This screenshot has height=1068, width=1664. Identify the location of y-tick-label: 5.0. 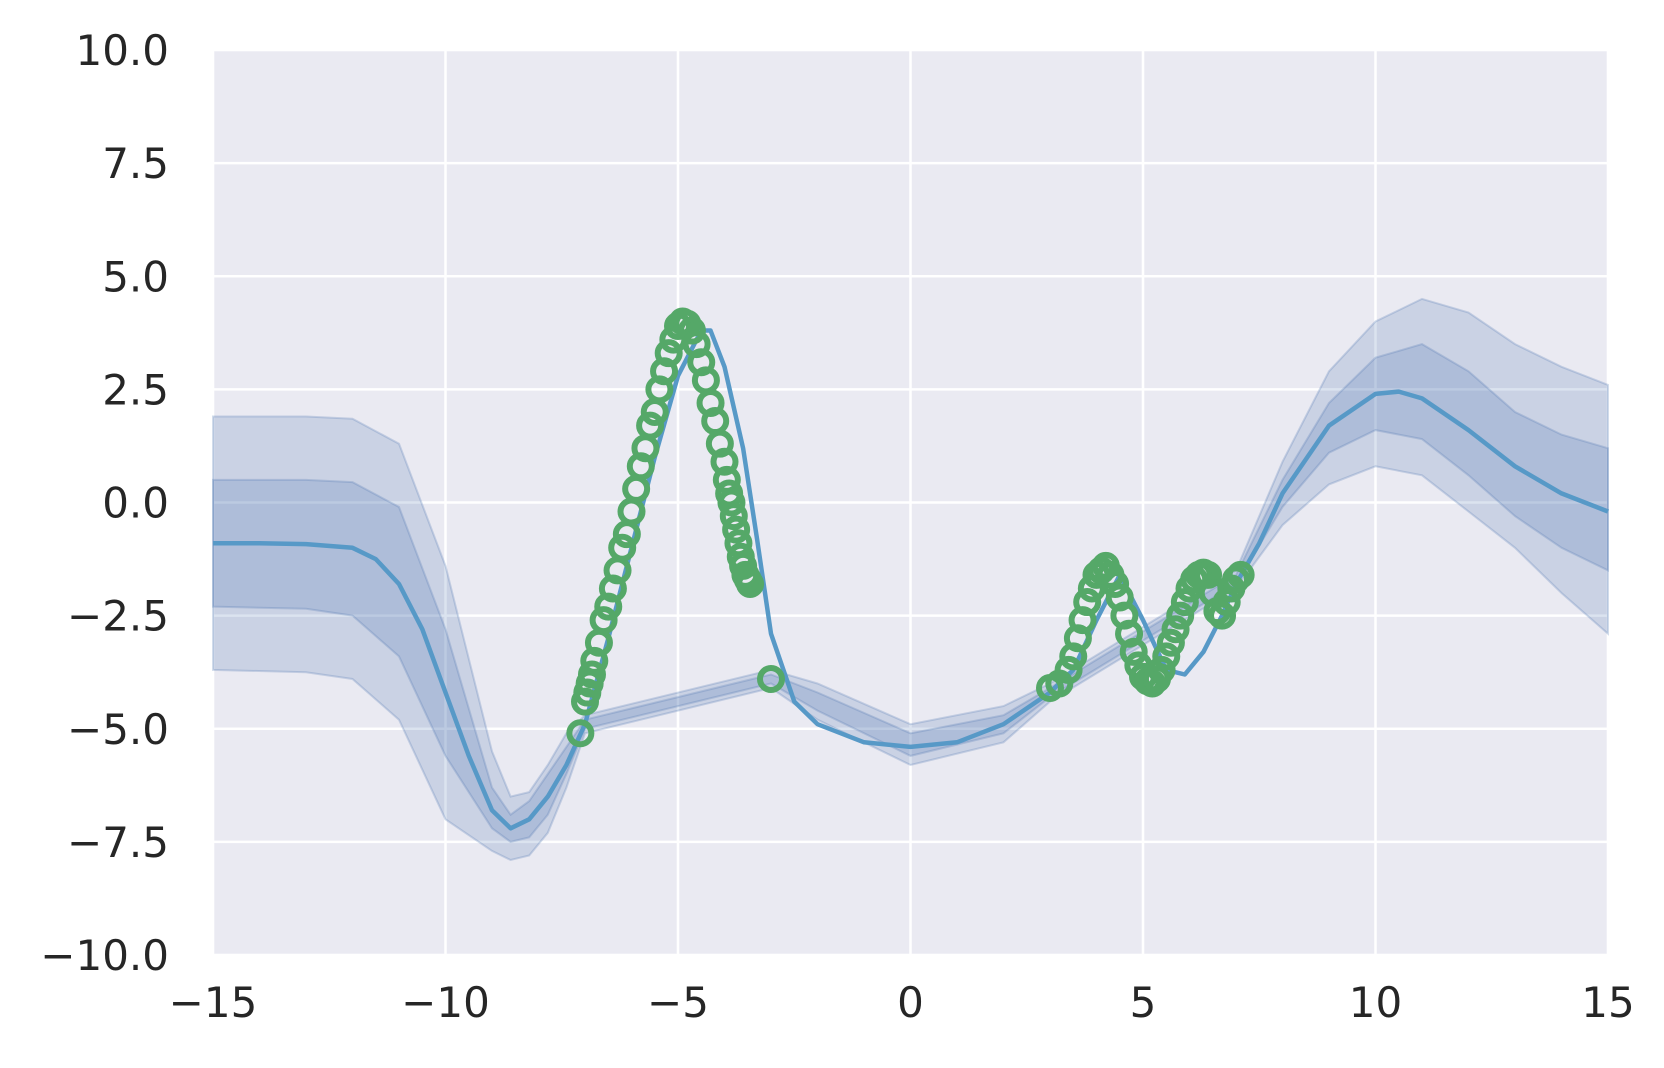
(135, 276).